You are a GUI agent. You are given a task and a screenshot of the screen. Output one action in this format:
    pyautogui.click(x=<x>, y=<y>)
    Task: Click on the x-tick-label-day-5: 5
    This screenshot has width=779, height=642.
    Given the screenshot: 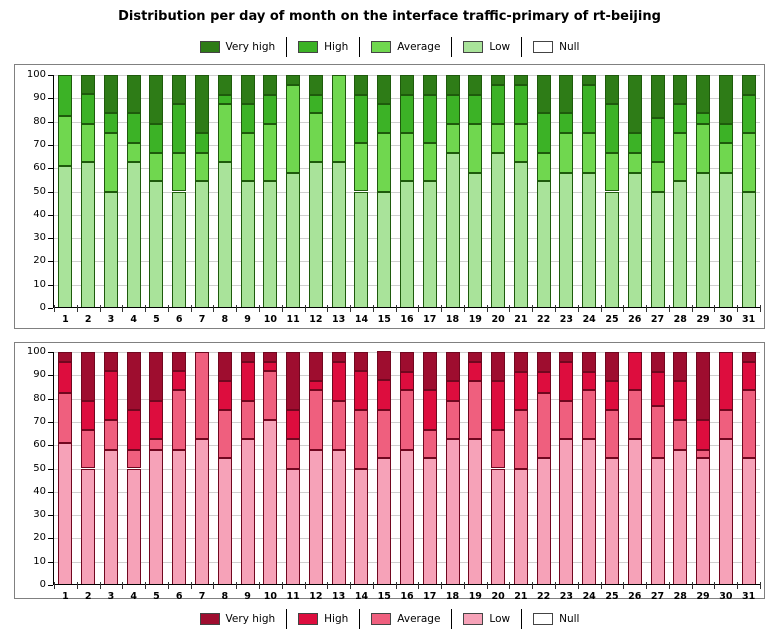 What is the action you would take?
    pyautogui.click(x=156, y=319)
    